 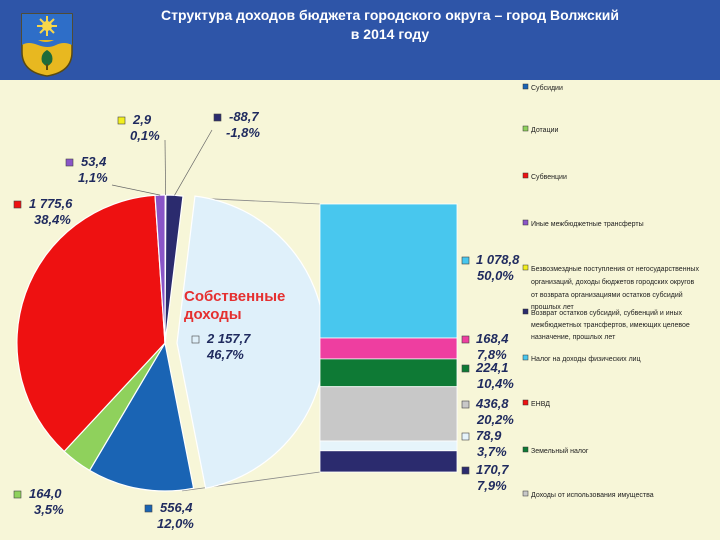 I want to click on pie-slice-returns, so click(x=174, y=269).